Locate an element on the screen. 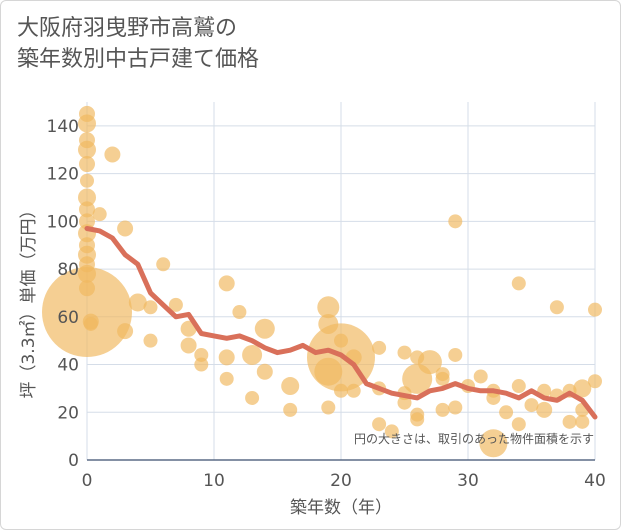 This screenshot has width=621, height=530. x-tick-0: 0 is located at coordinates (87, 481).